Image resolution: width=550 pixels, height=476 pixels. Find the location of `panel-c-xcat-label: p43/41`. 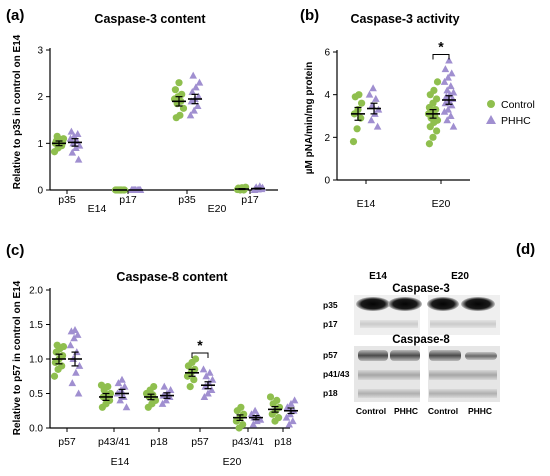

panel-c-xcat-label: p43/41 is located at coordinates (248, 442).